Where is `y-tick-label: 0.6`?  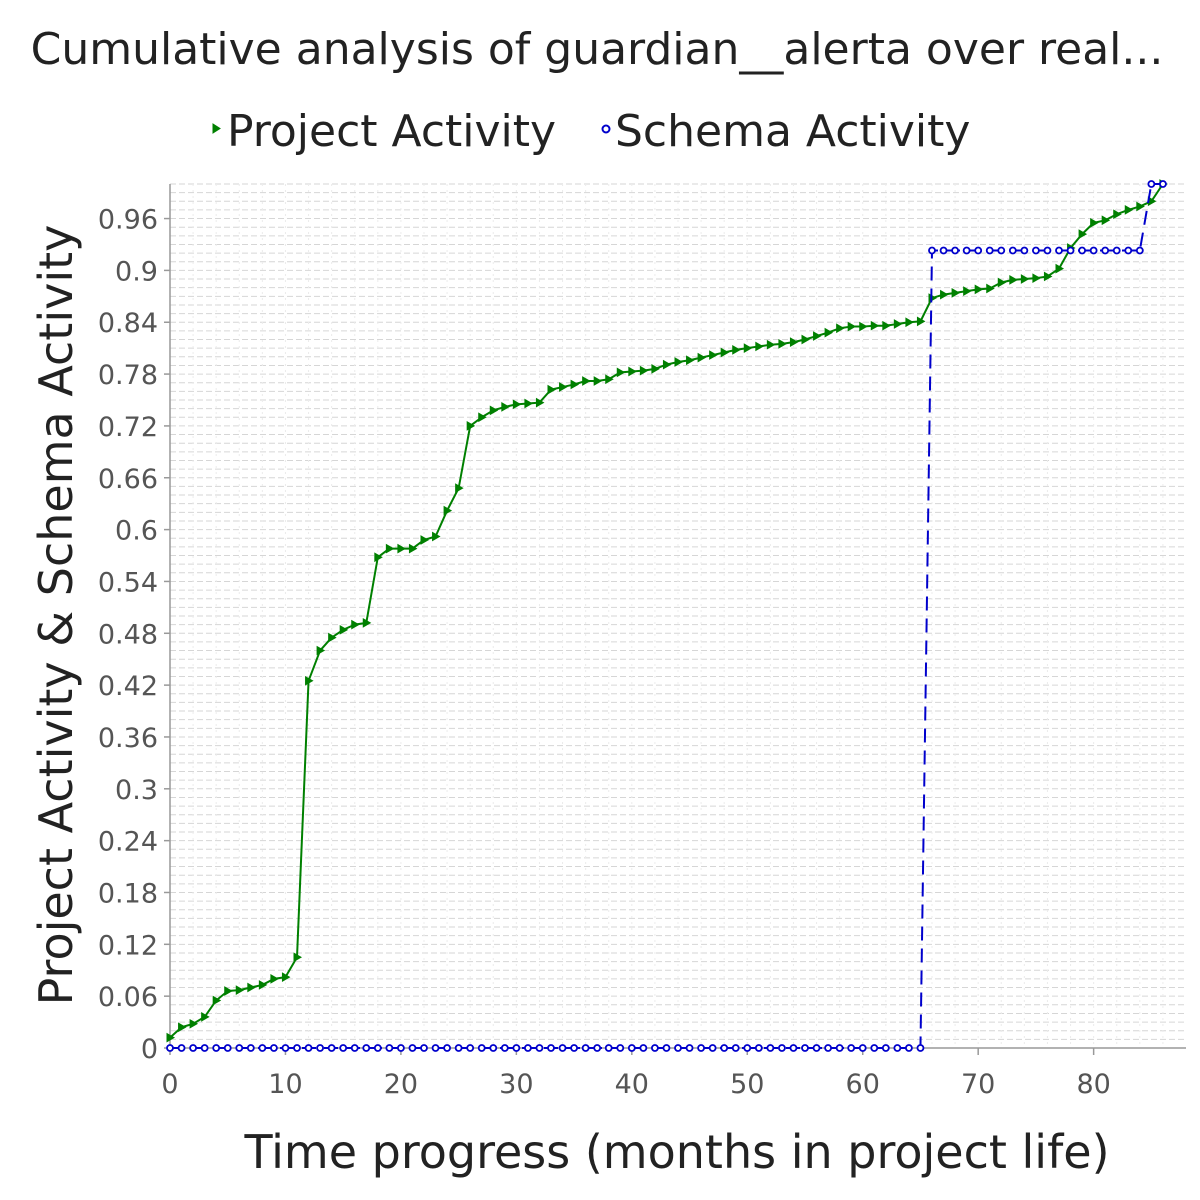
y-tick-label: 0.6 is located at coordinates (136, 531).